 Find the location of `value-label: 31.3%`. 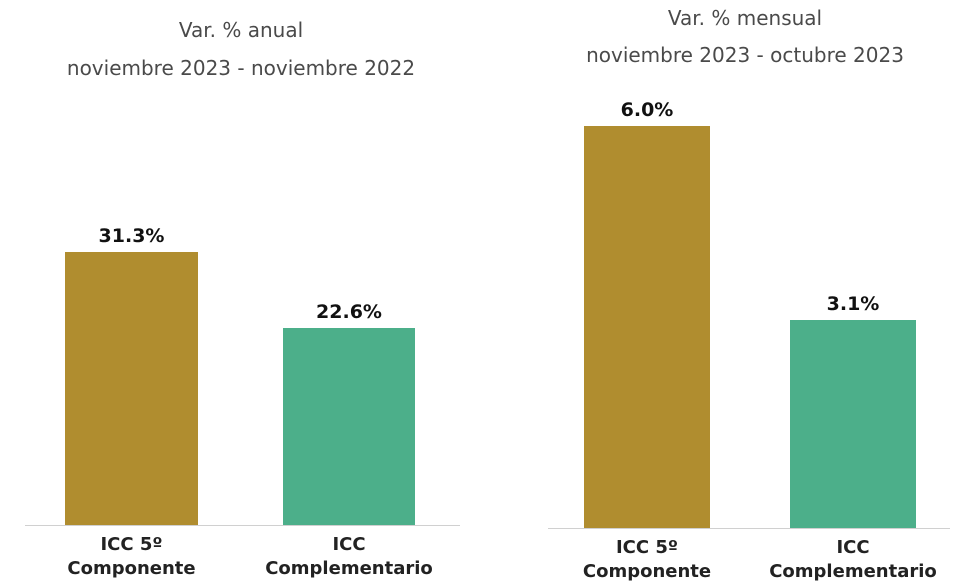

value-label: 31.3% is located at coordinates (131, 235).